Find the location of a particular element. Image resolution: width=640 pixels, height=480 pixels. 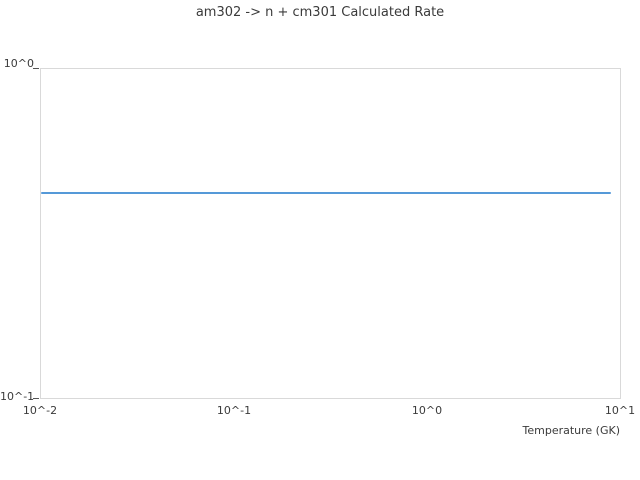

x-axis-title: Temperature (GK) is located at coordinates (571, 430).